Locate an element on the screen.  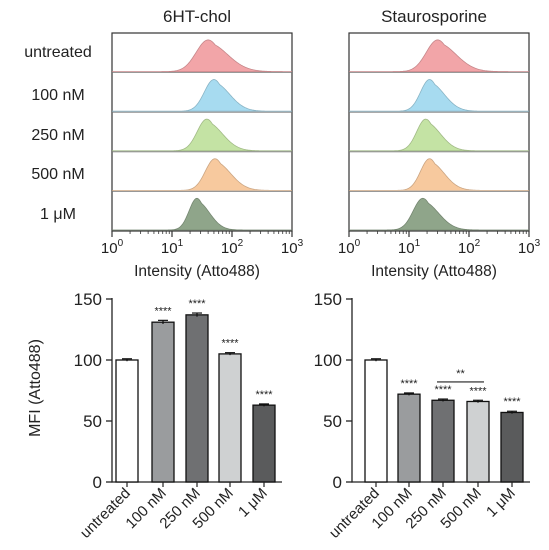
histogram-panel-left is located at coordinates (202, 132).